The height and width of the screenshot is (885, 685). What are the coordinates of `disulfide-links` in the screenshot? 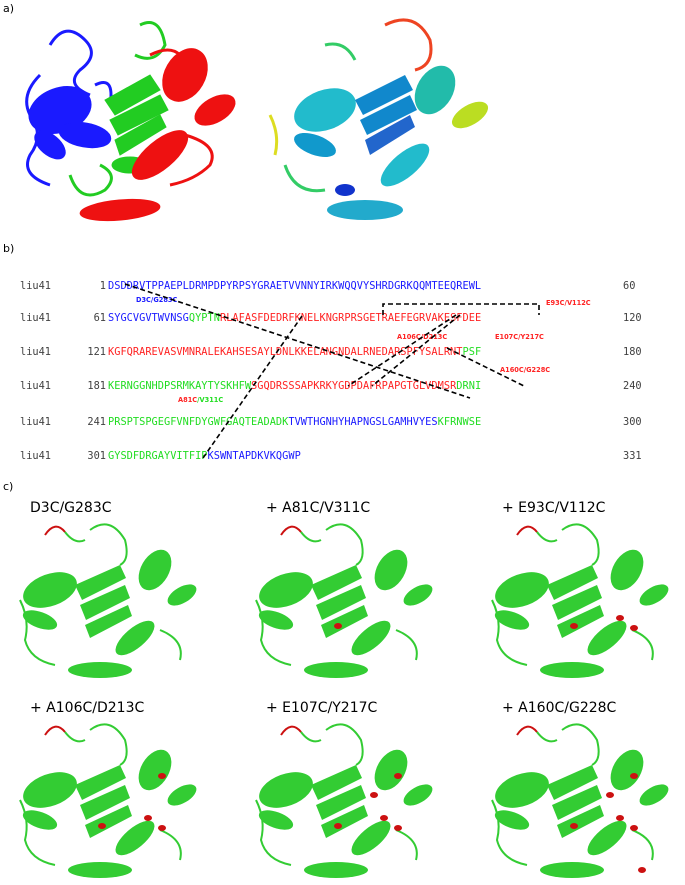 It's located at (332, 371).